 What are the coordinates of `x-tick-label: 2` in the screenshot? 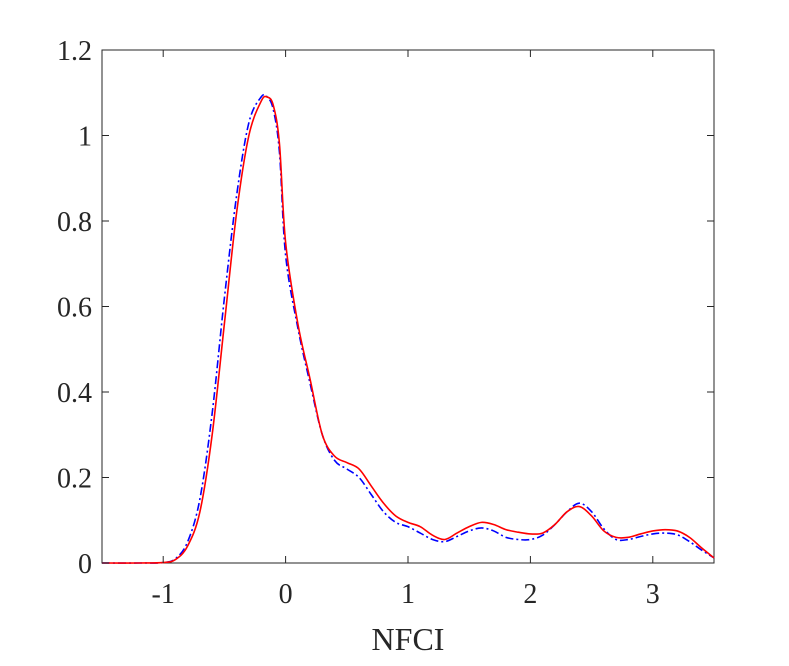 It's located at (530, 594).